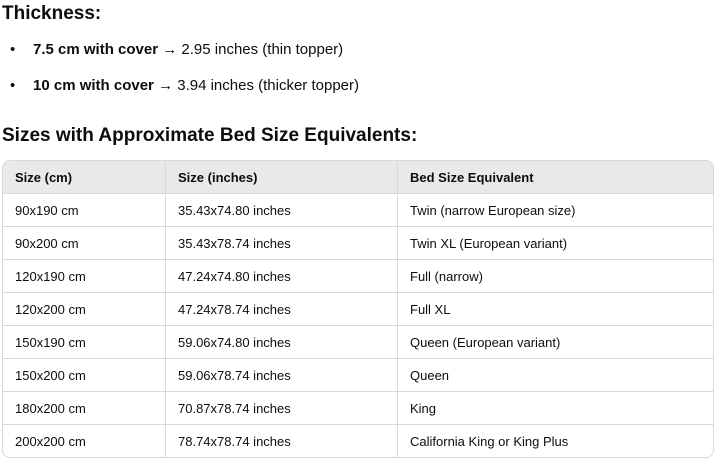 The height and width of the screenshot is (461, 719). Describe the element at coordinates (555, 243) in the screenshot. I see `table-cell: Twin XL (European variant)` at that location.